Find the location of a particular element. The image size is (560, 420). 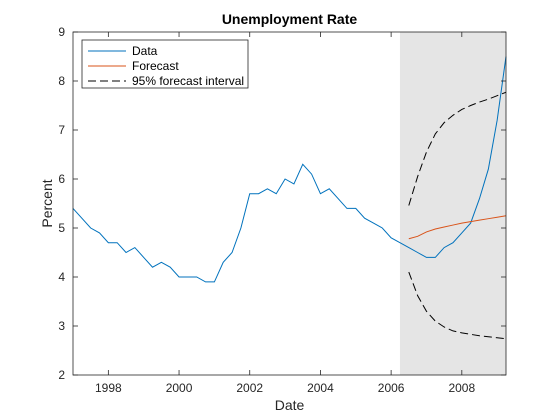

legend-box is located at coordinates (165, 64).